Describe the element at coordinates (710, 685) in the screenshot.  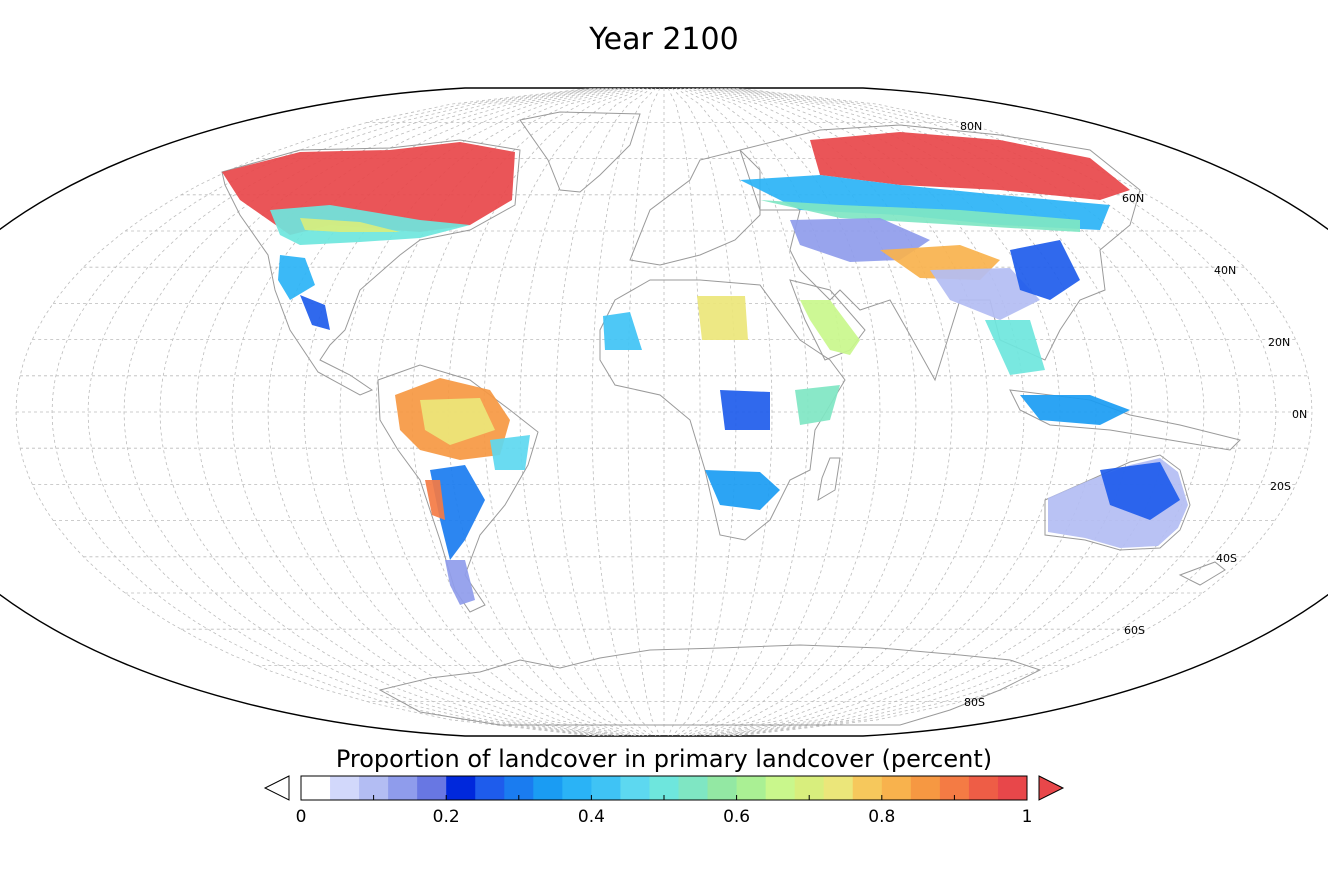
I see `antarctica-outline` at that location.